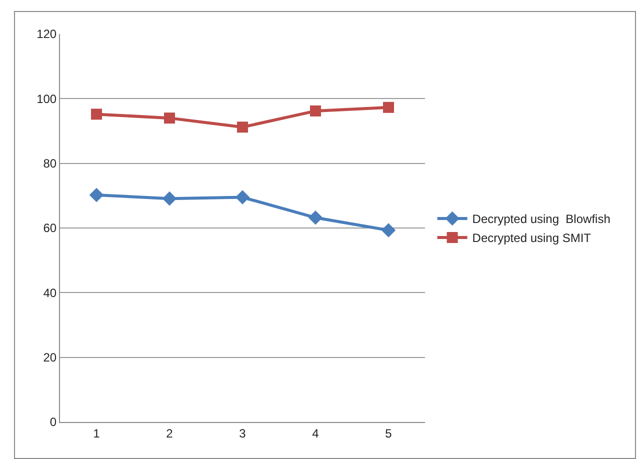 This screenshot has height=459, width=639. What do you see at coordinates (532, 238) in the screenshot?
I see `legend-label: Decrypted using SMIT` at bounding box center [532, 238].